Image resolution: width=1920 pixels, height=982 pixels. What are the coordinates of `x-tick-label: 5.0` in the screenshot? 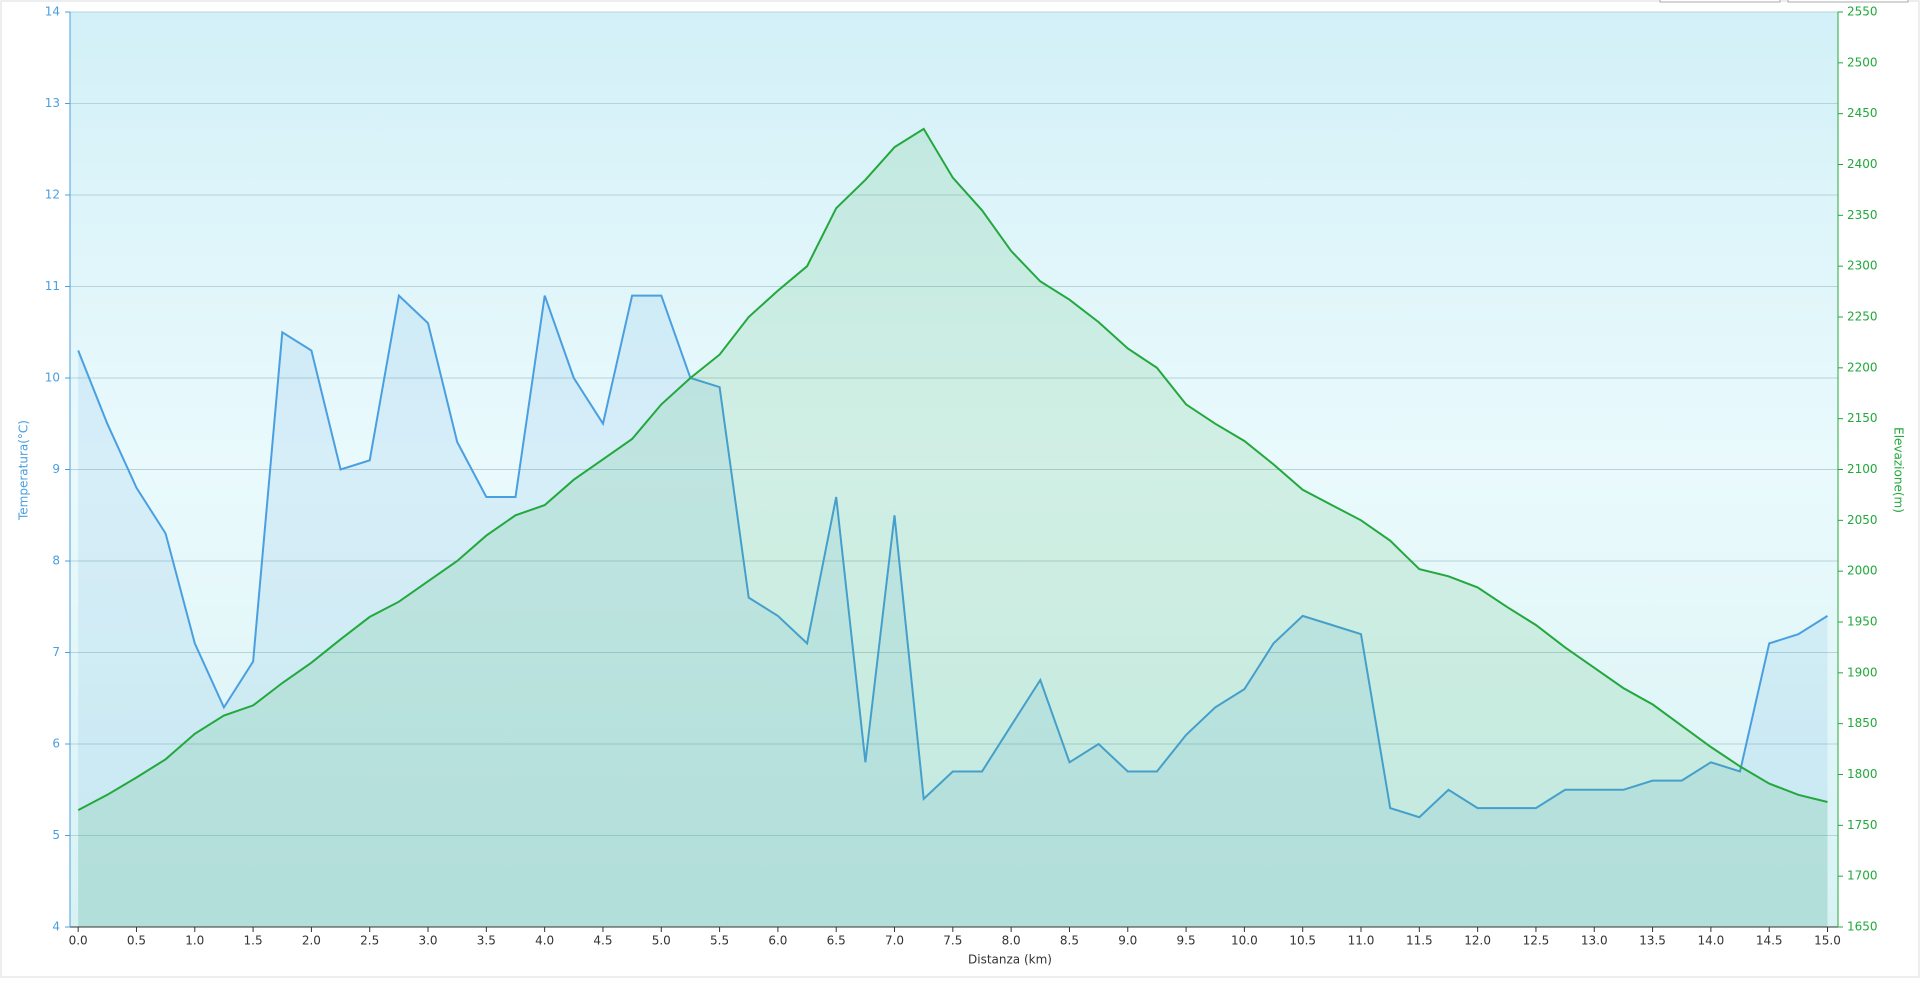 It's located at (661, 941).